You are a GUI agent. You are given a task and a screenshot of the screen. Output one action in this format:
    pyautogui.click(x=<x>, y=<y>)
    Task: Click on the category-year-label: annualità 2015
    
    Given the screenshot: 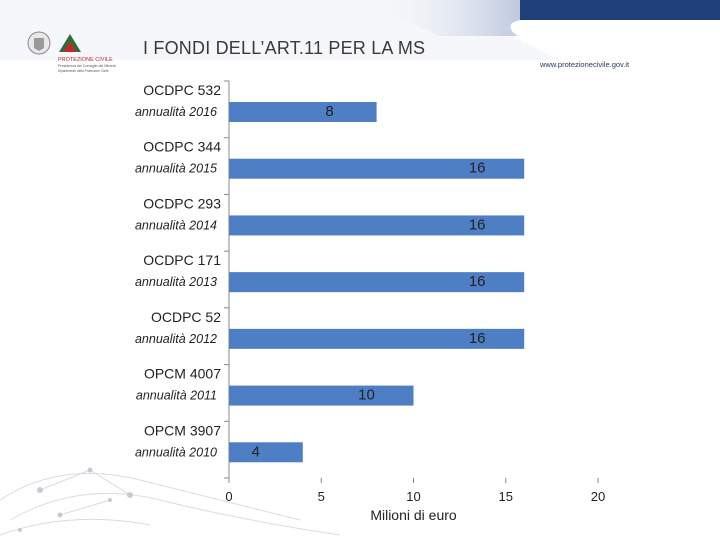 What is the action you would take?
    pyautogui.click(x=176, y=169)
    